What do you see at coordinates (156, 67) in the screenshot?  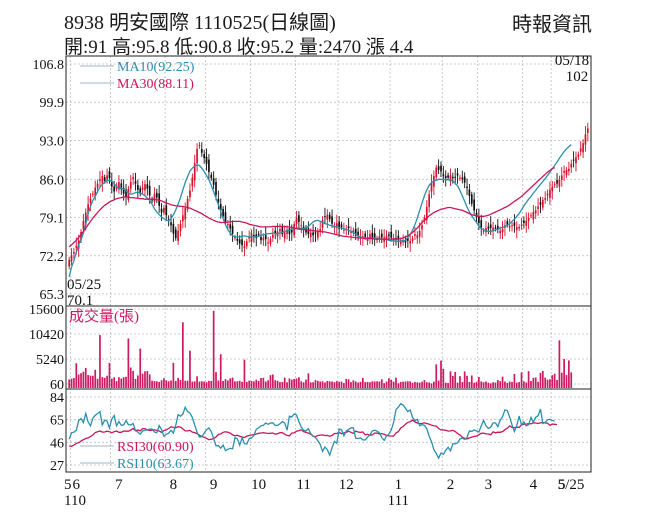 I see `ma10-legend: MA10(92.25)` at bounding box center [156, 67].